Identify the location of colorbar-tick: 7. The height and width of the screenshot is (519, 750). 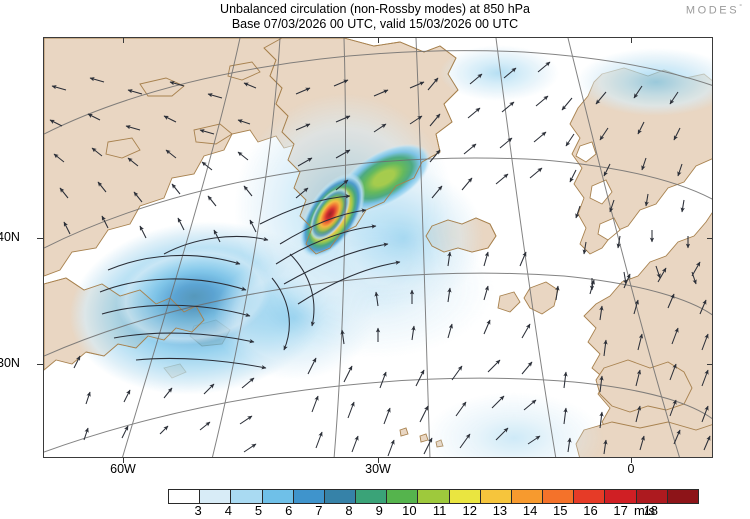
(319, 510).